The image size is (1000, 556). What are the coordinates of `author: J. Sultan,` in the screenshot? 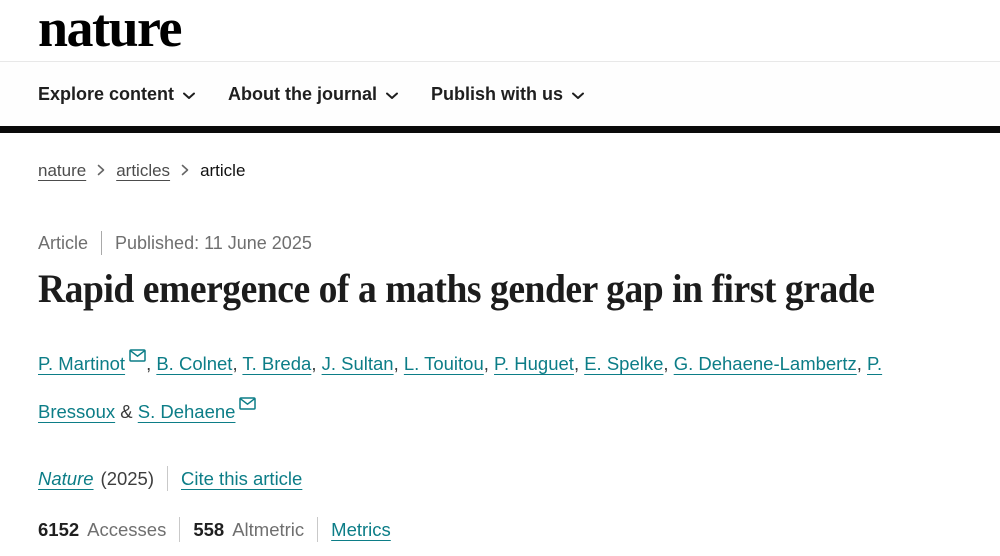 It's located at (363, 363).